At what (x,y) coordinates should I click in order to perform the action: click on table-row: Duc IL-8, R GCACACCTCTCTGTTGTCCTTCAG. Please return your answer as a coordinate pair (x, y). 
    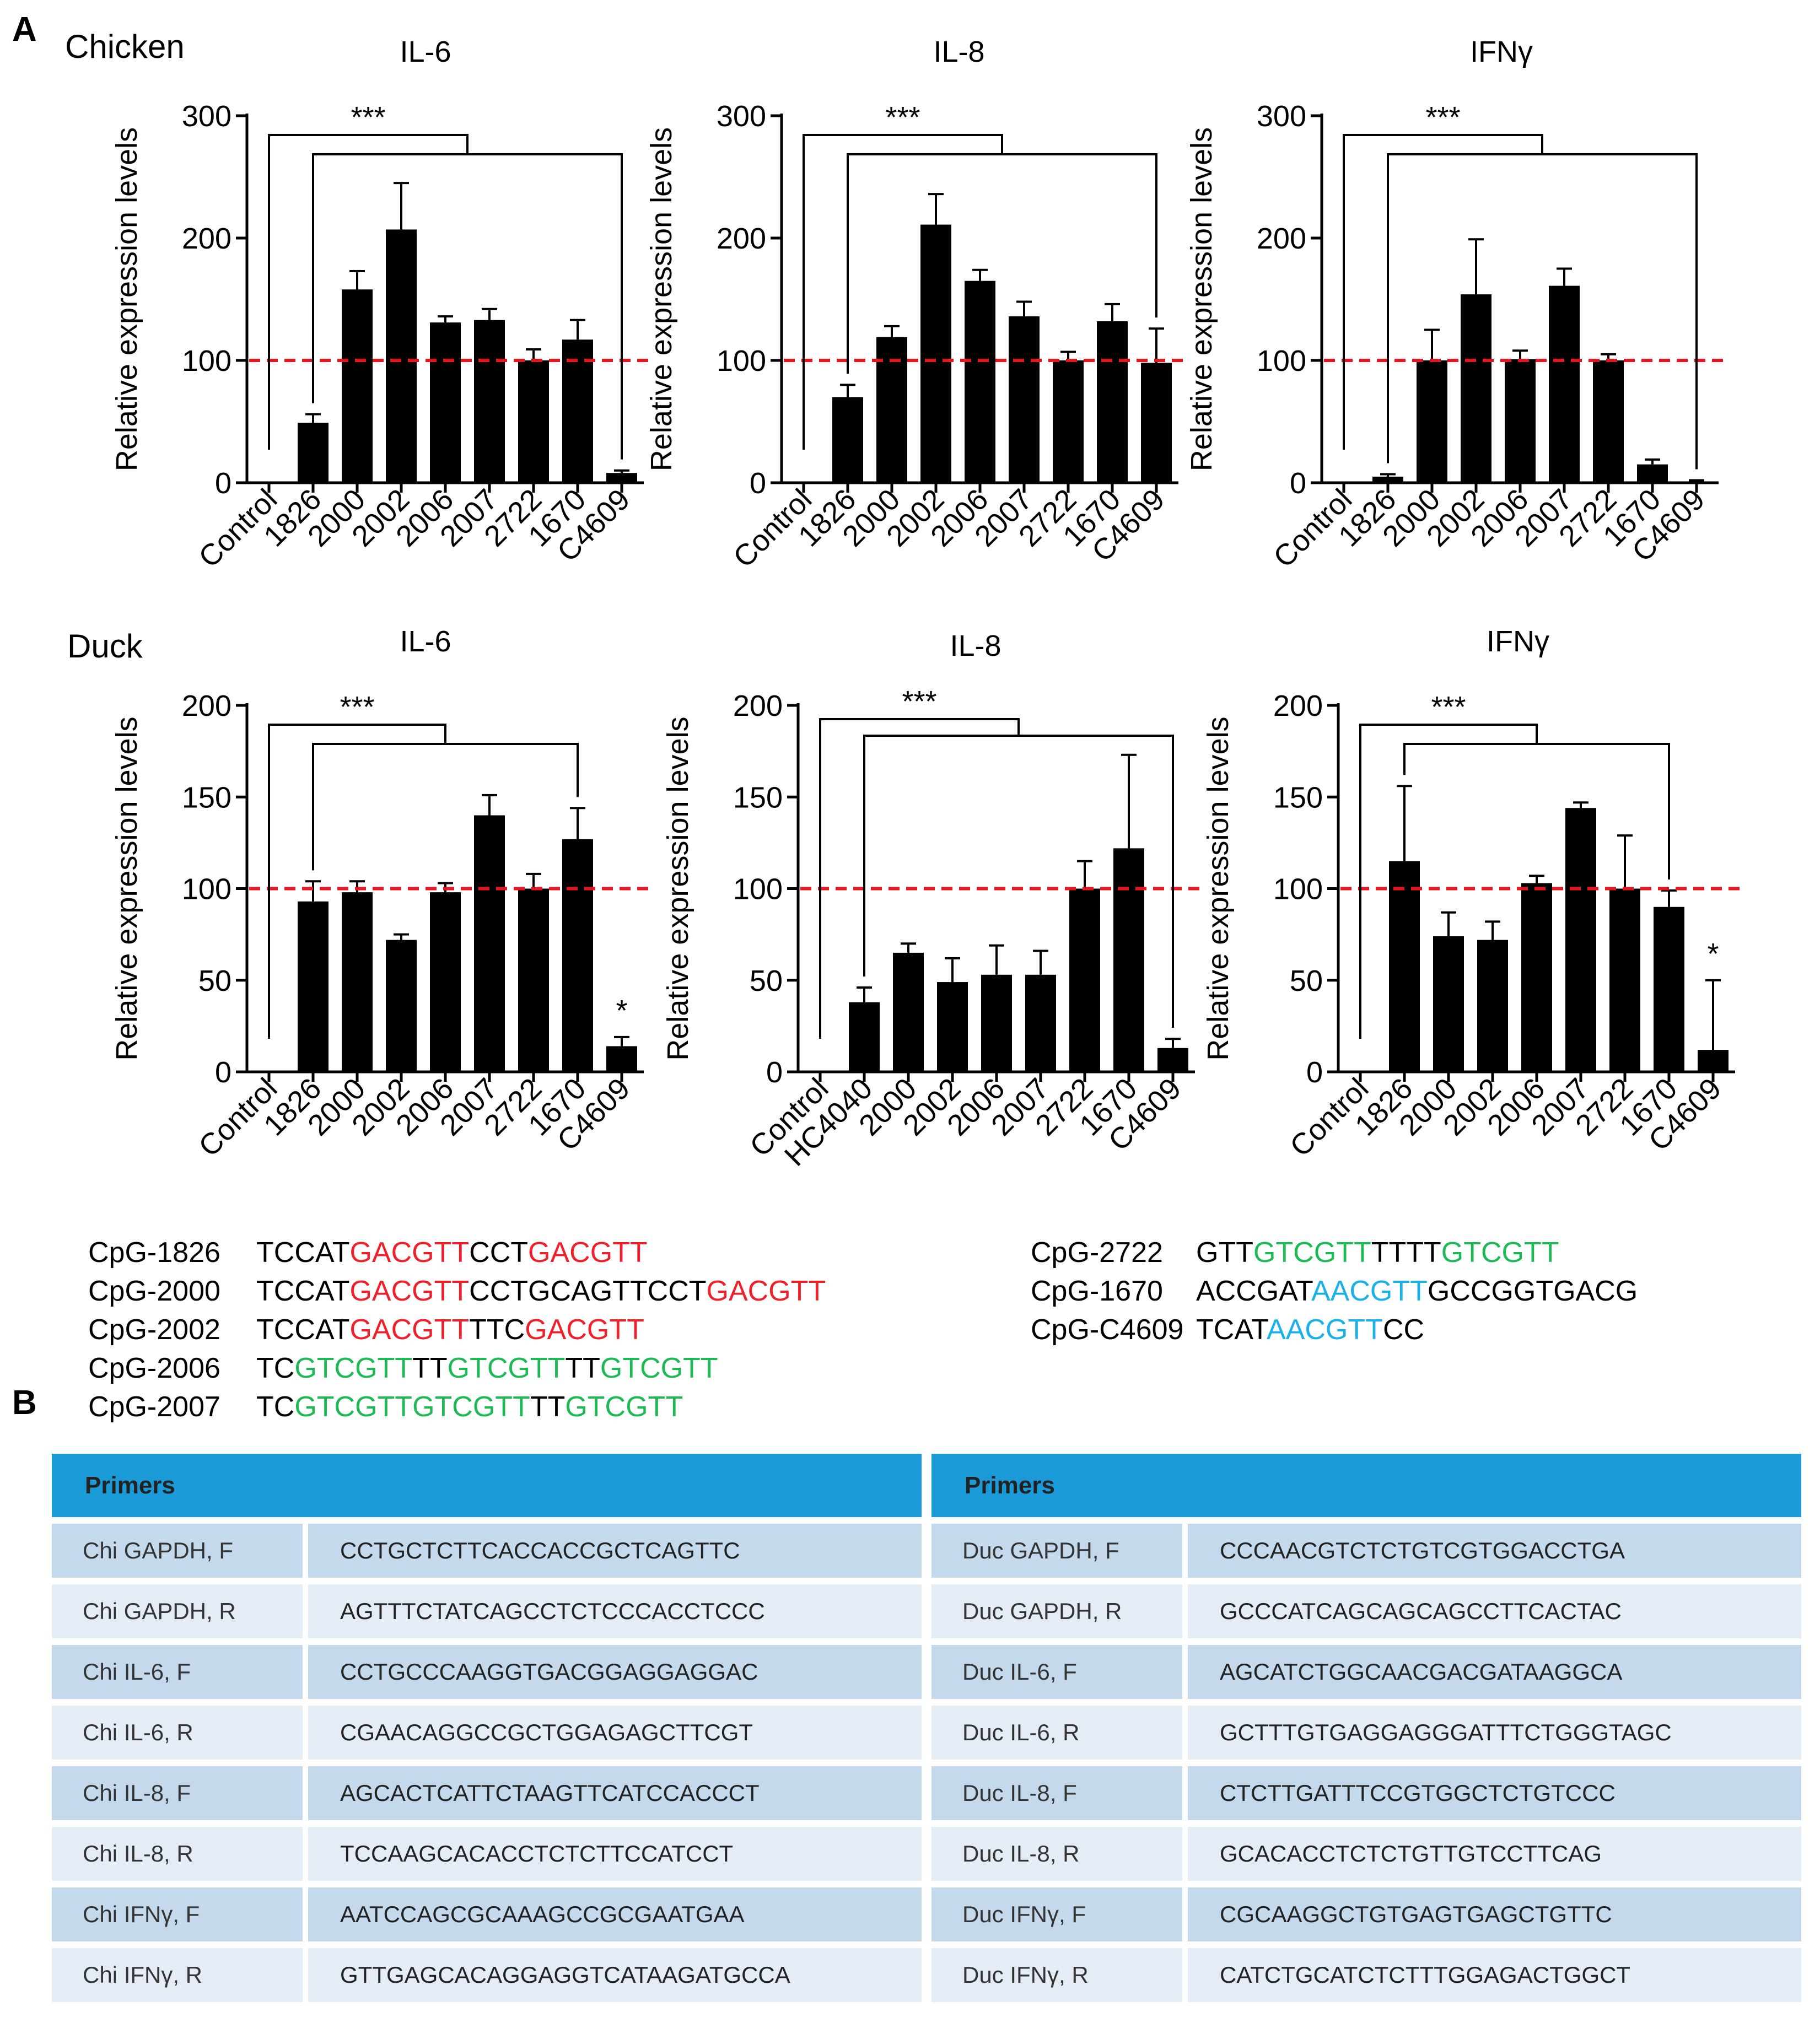
    Looking at the image, I should click on (1366, 1854).